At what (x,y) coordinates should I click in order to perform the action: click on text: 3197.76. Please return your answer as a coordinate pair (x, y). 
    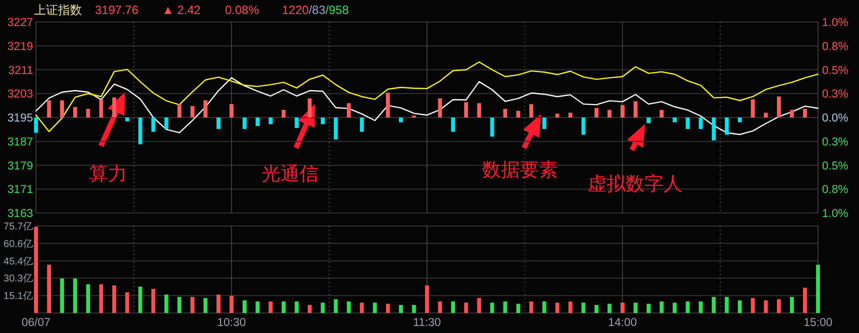
    Looking at the image, I should click on (117, 10).